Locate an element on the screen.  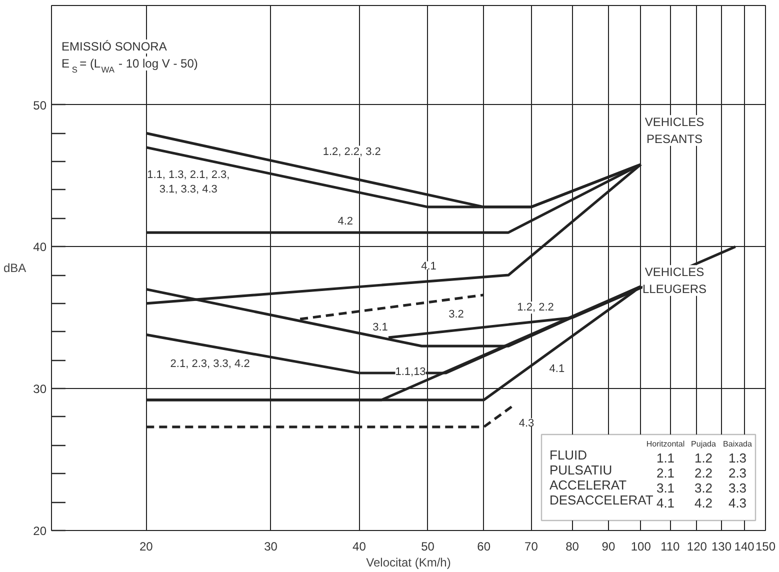
x-axis-title: Velocitat (Km/h) is located at coordinates (408, 563).